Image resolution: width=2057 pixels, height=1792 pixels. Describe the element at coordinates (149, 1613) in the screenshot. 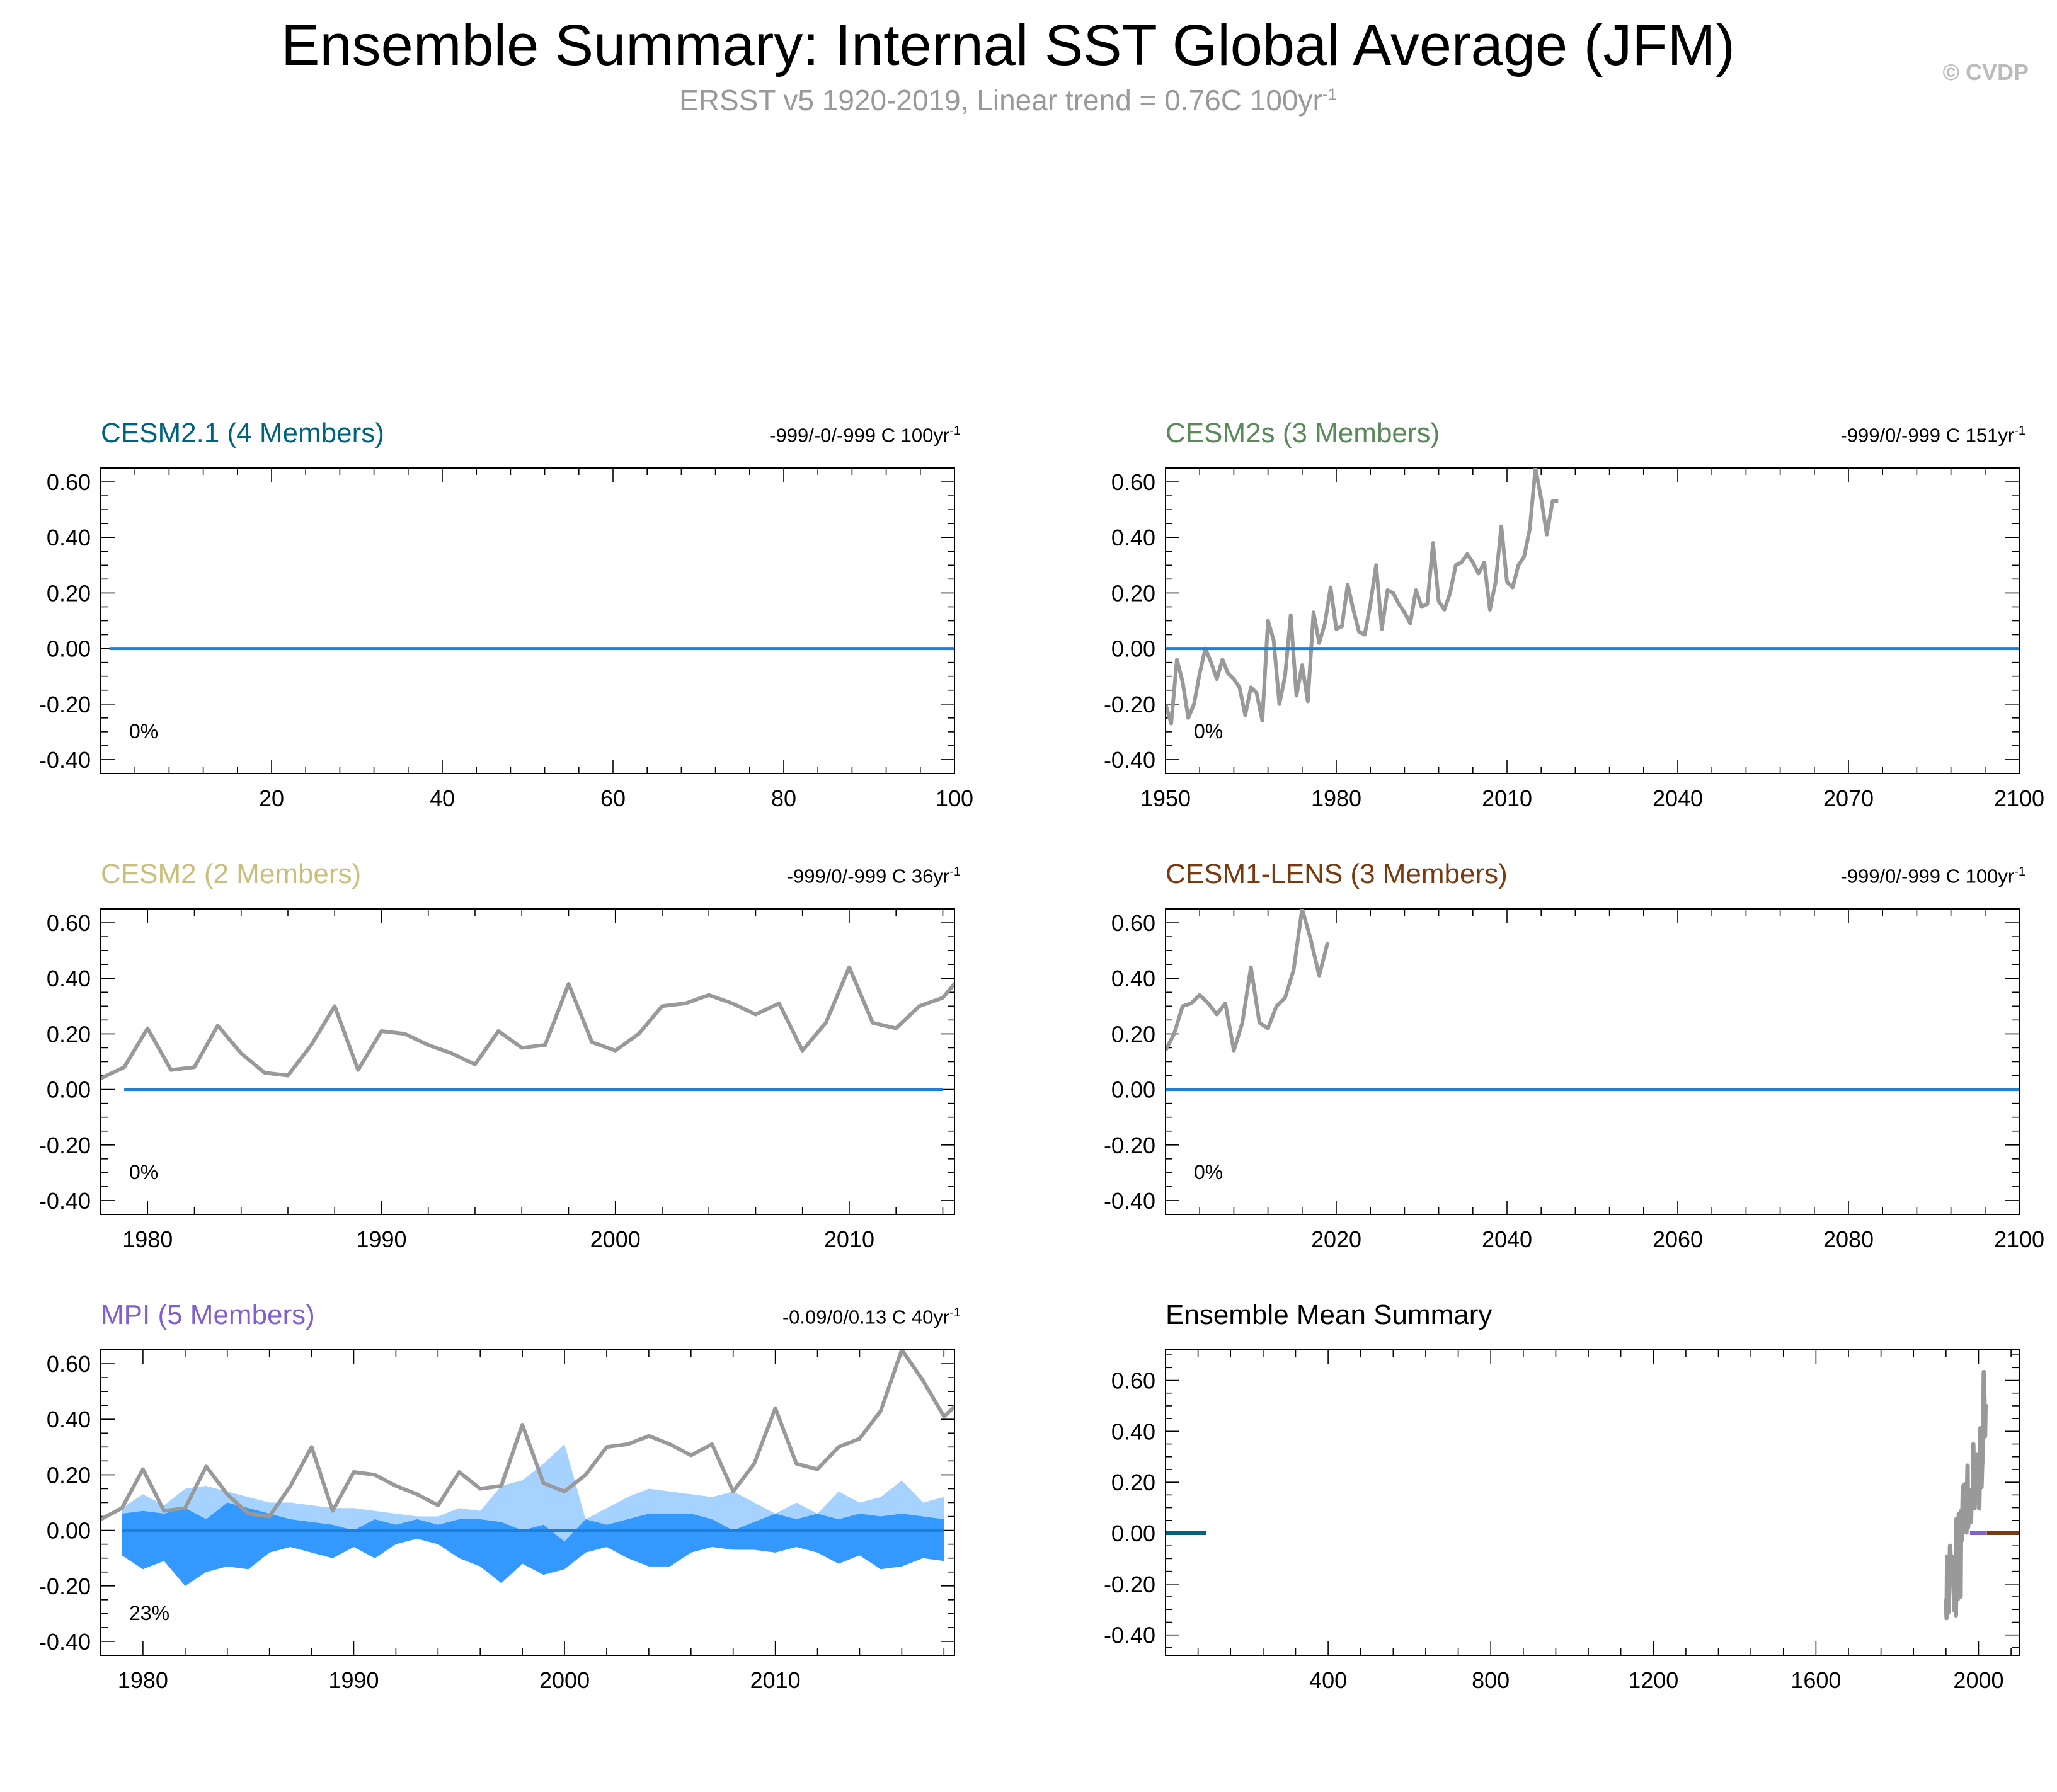

I see `percent-label: 23%` at that location.